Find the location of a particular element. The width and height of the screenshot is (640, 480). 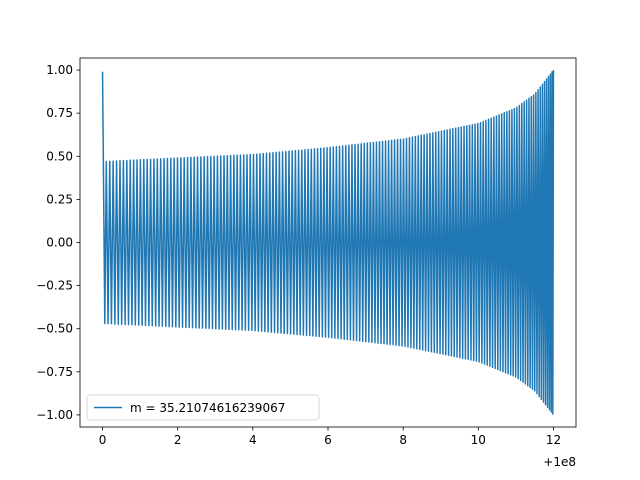

x-tick-label: 10 is located at coordinates (478, 440).